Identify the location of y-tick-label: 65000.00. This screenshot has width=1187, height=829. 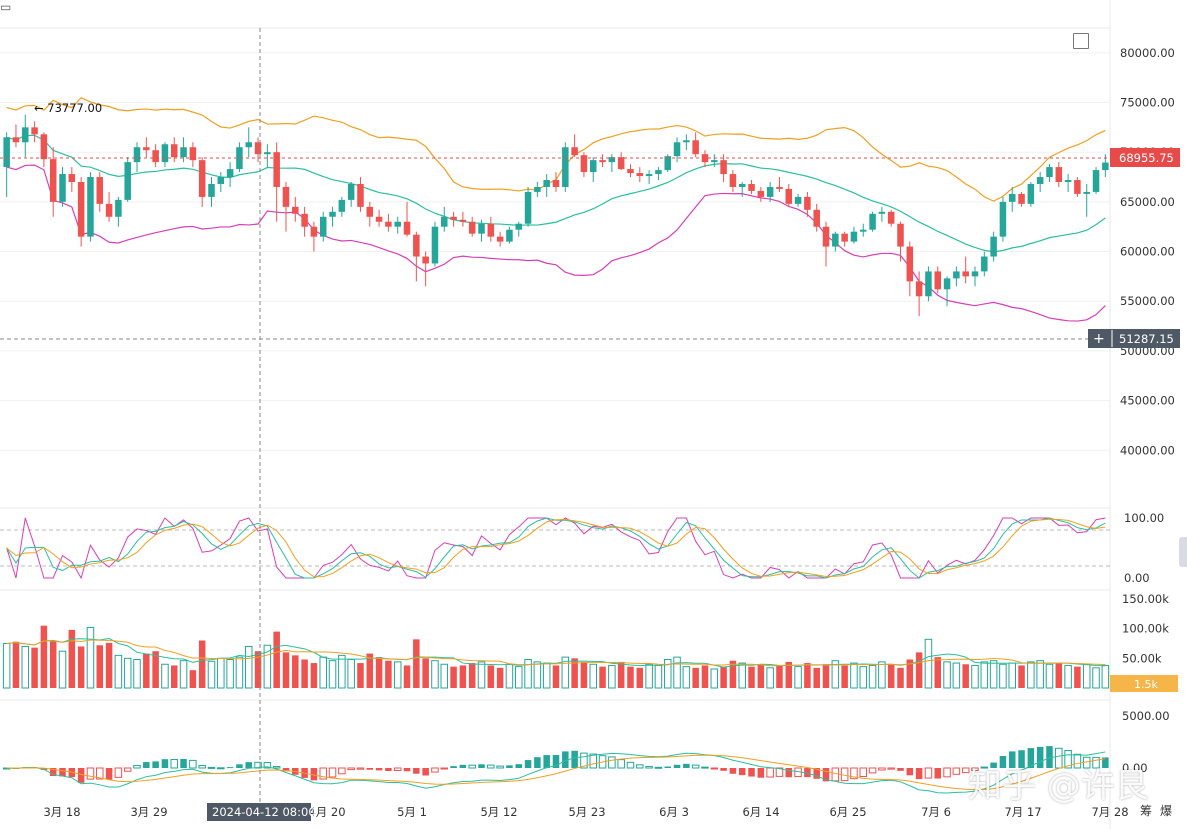
(1147, 202).